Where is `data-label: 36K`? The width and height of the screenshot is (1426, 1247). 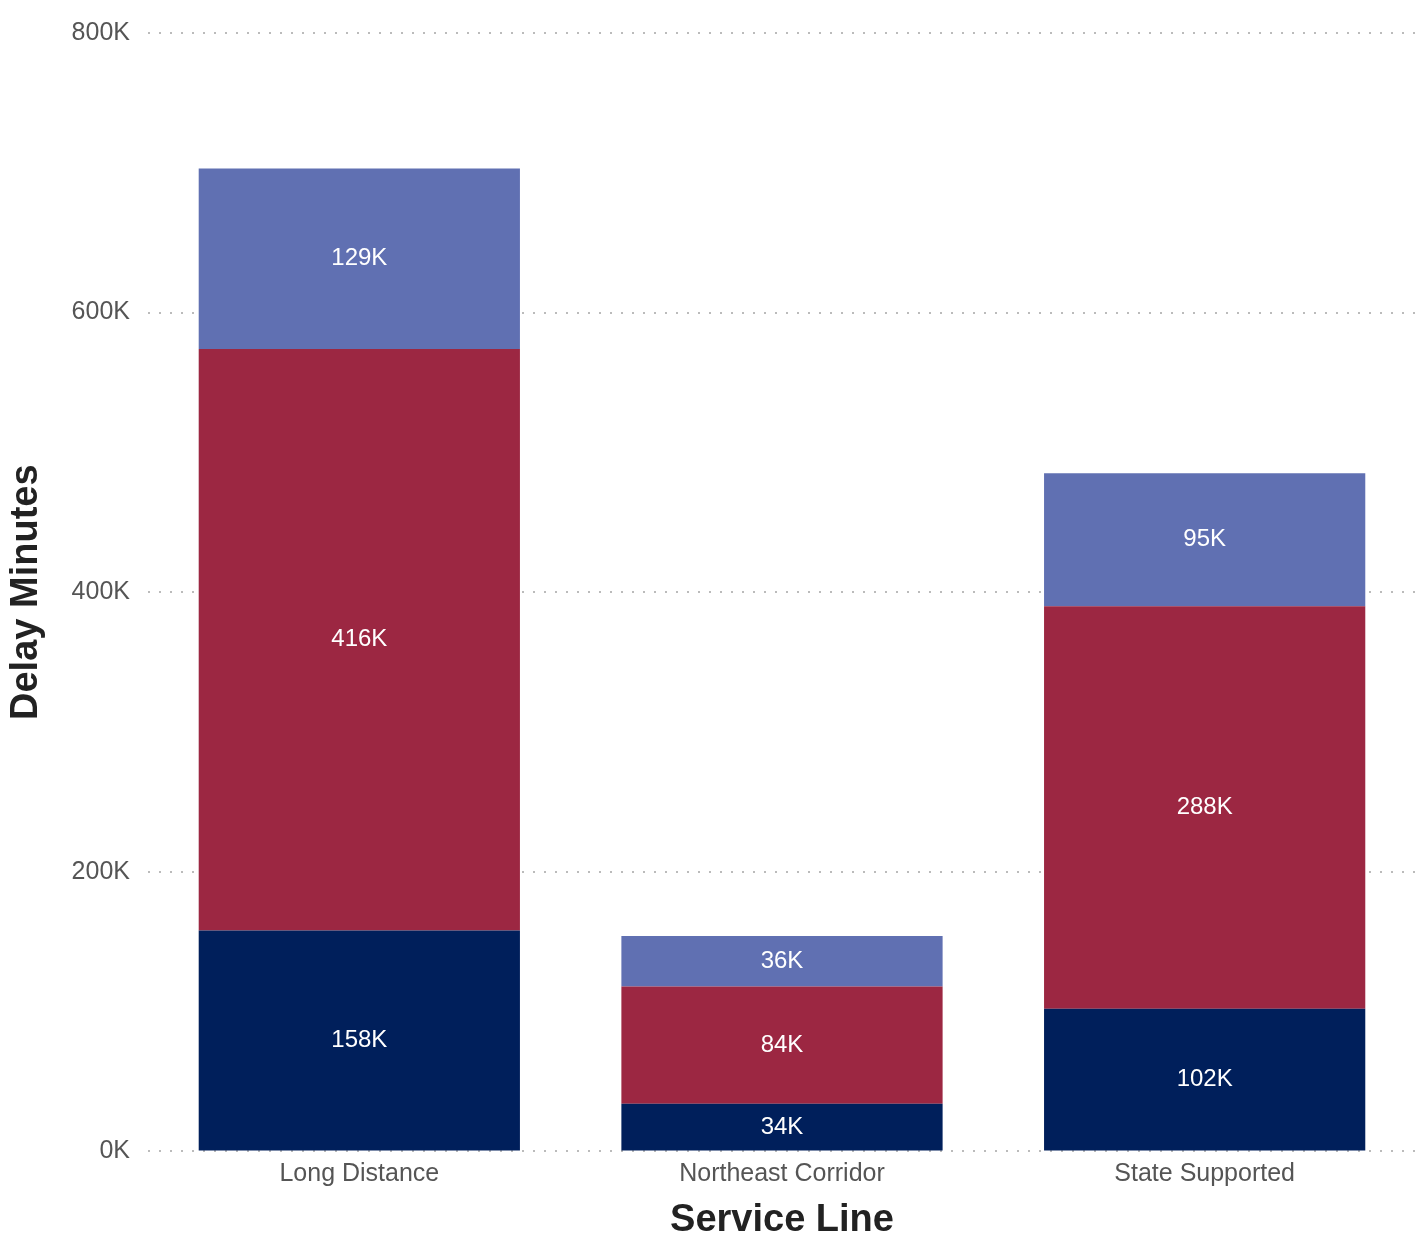
data-label: 36K is located at coordinates (782, 959).